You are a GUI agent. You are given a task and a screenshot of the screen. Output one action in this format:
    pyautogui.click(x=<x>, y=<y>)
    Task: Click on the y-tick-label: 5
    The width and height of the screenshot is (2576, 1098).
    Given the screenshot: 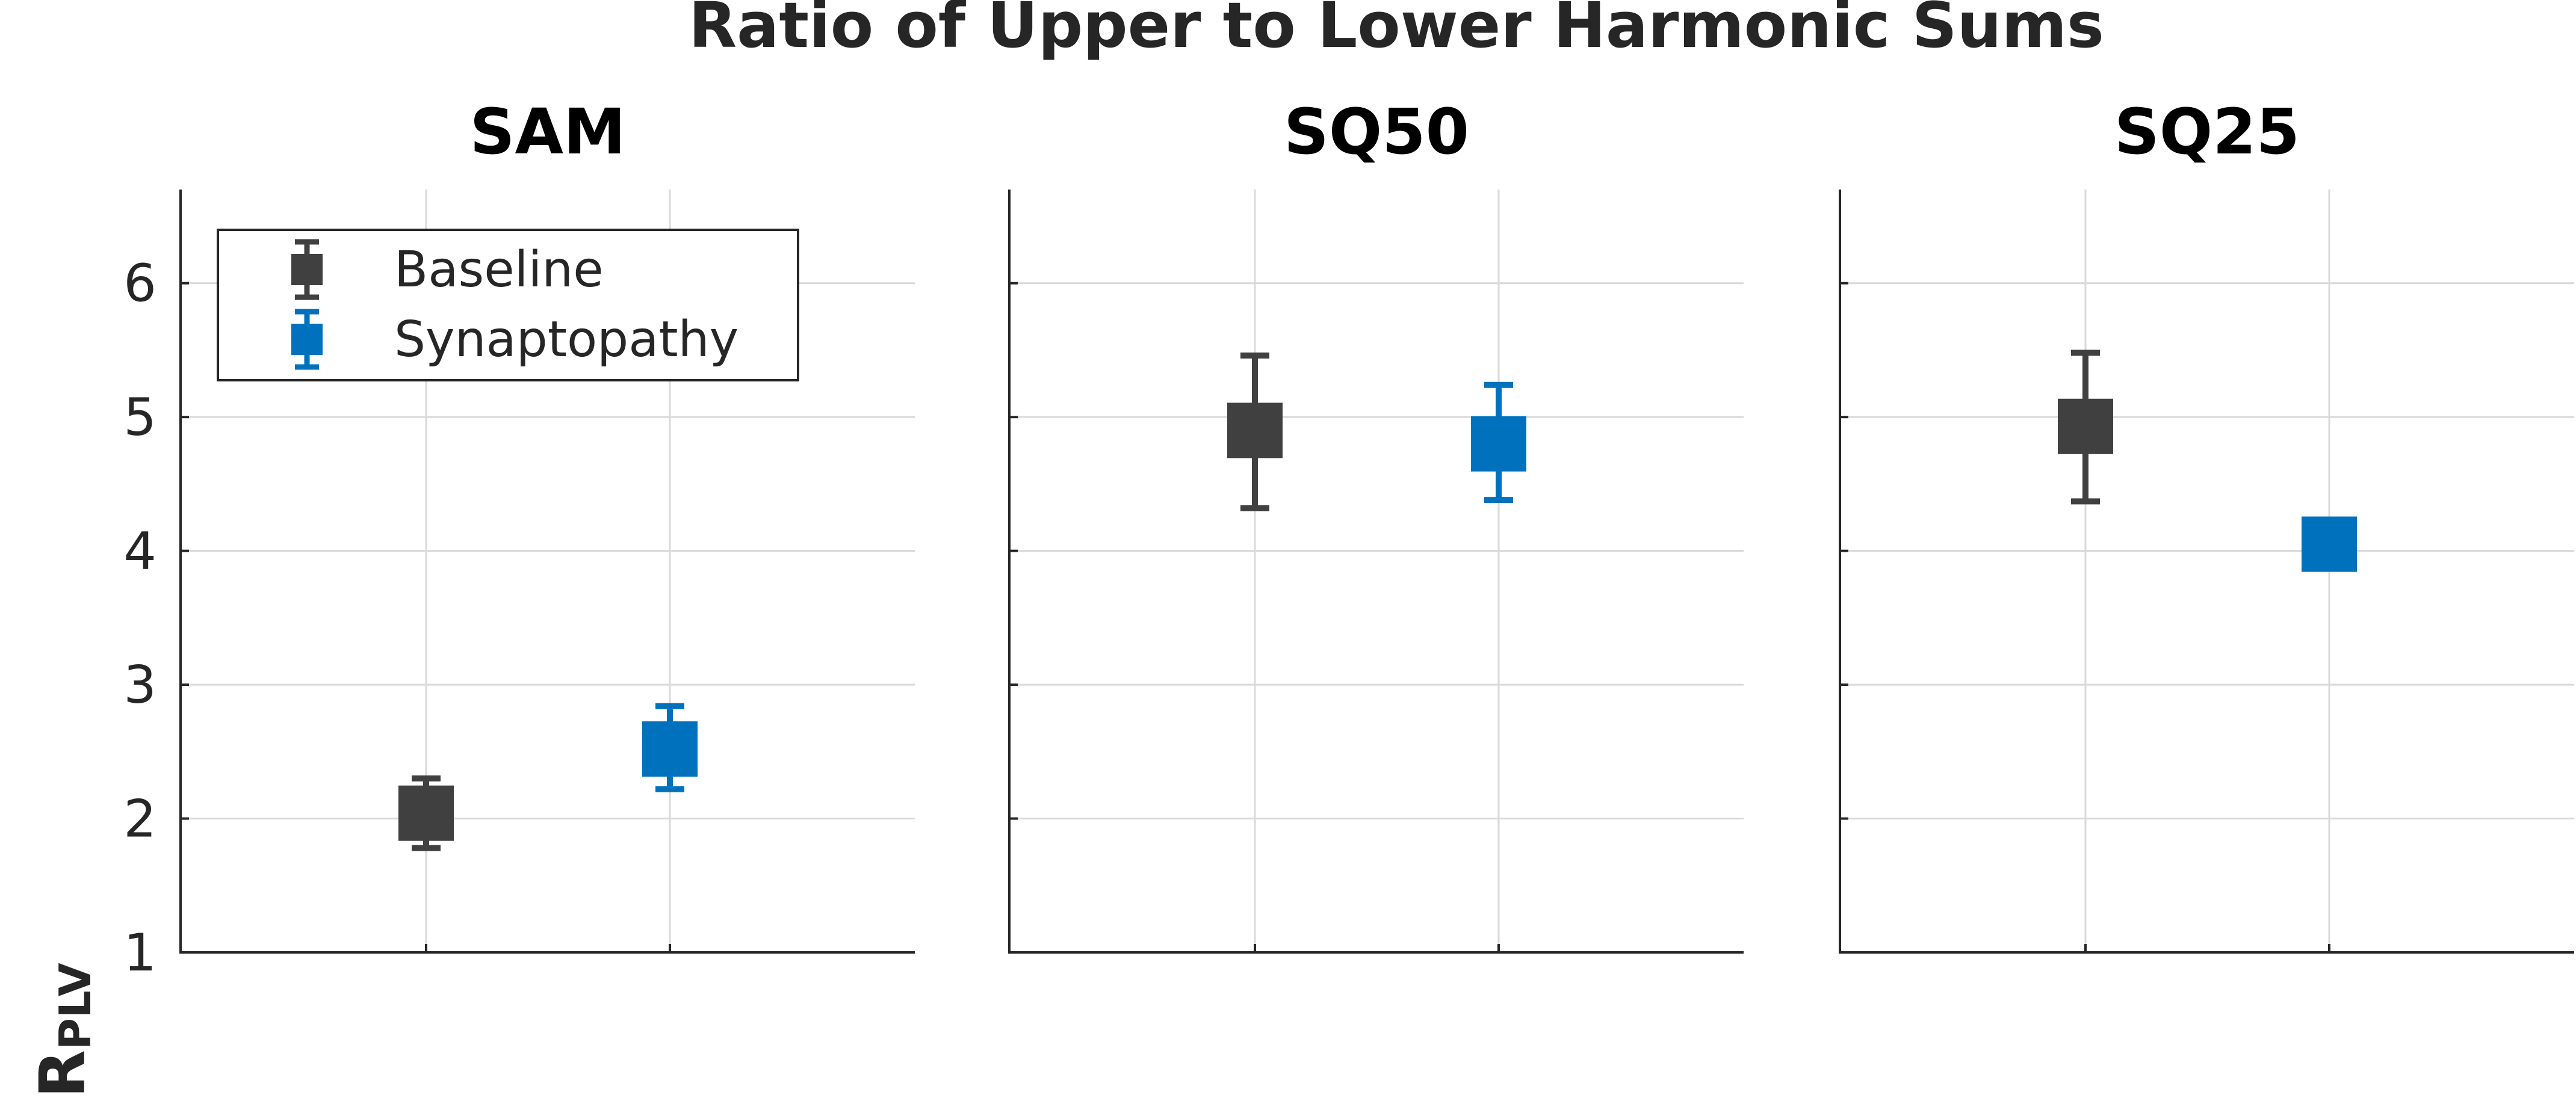 What is the action you would take?
    pyautogui.click(x=139, y=417)
    